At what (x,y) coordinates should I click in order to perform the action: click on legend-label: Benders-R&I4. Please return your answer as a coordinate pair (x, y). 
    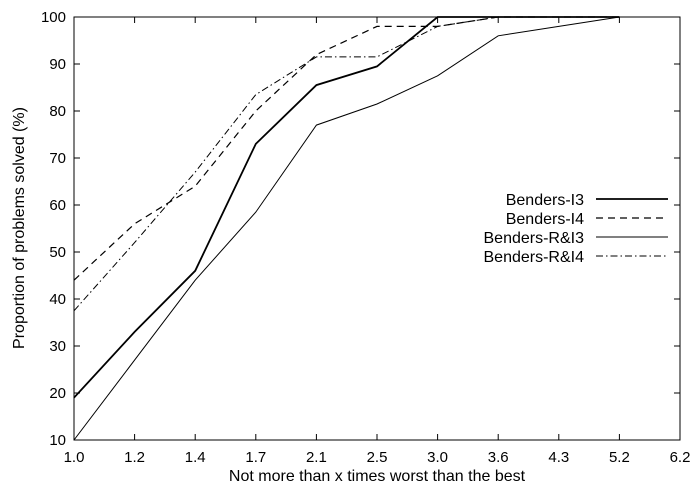
    Looking at the image, I should click on (534, 257).